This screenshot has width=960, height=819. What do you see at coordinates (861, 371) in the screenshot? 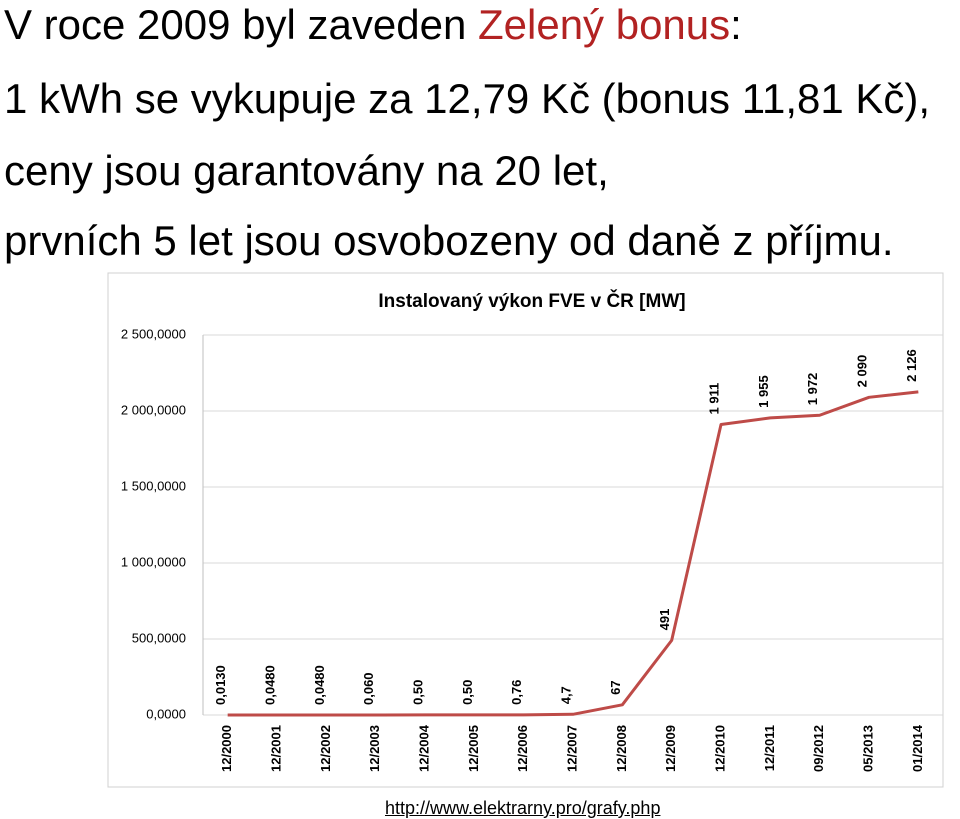
I see `value-label: 2 090` at bounding box center [861, 371].